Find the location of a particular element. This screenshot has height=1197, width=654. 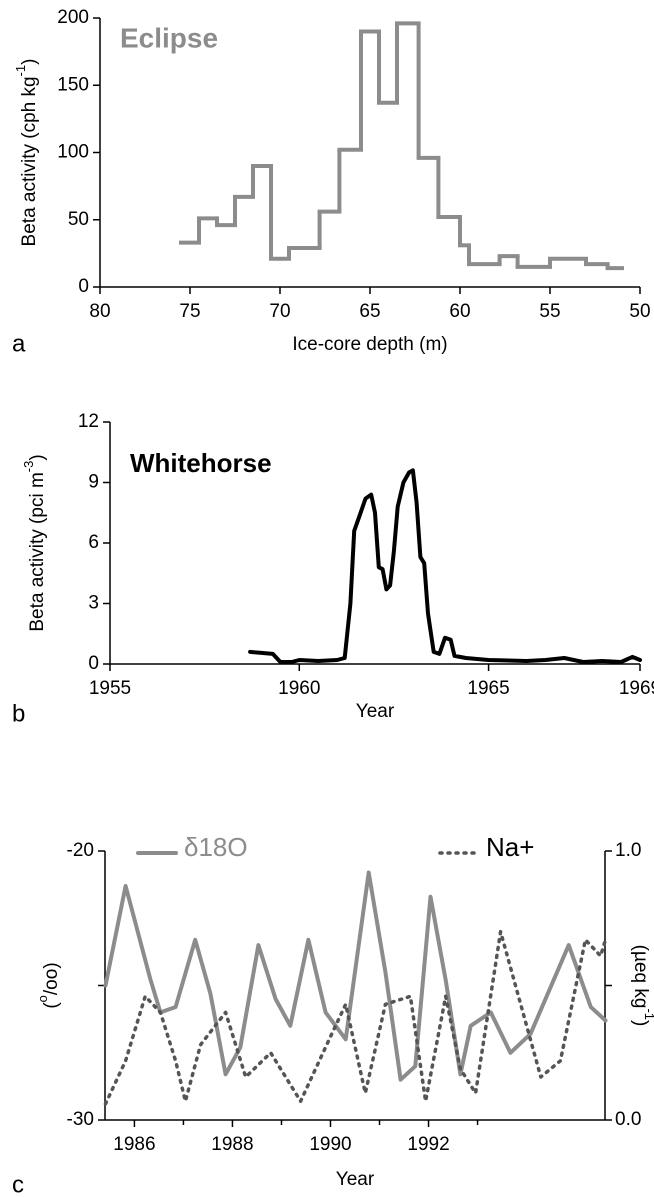

y2-tick-label: 0.0 is located at coordinates (628, 1119).